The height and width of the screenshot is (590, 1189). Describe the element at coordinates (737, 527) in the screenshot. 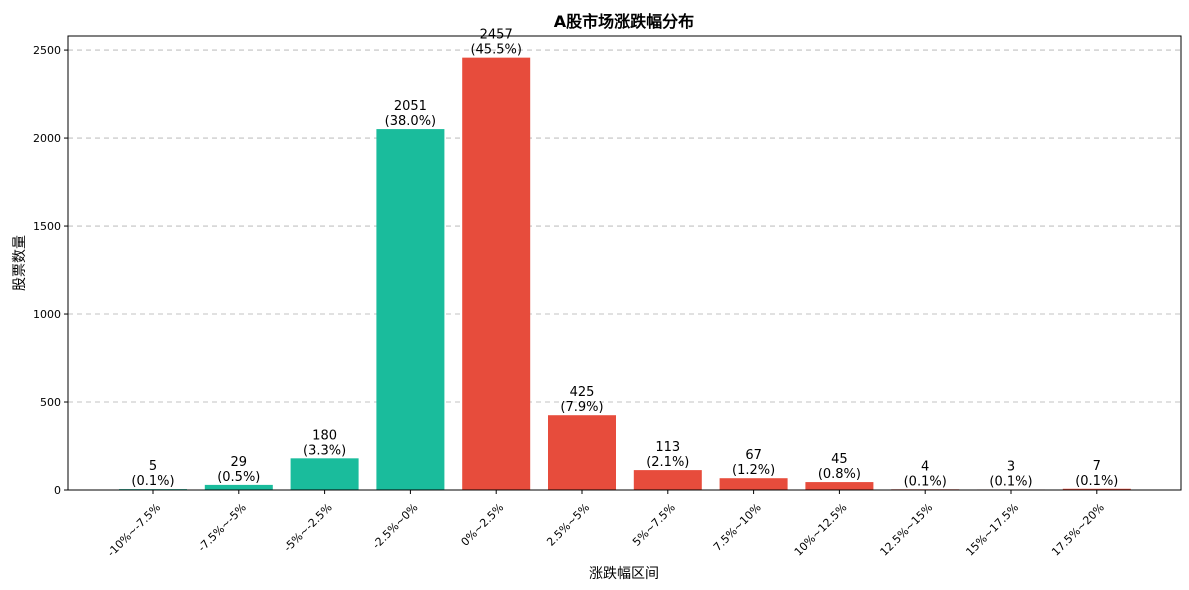

I see `x-tick-label: 7.5%~10%` at that location.